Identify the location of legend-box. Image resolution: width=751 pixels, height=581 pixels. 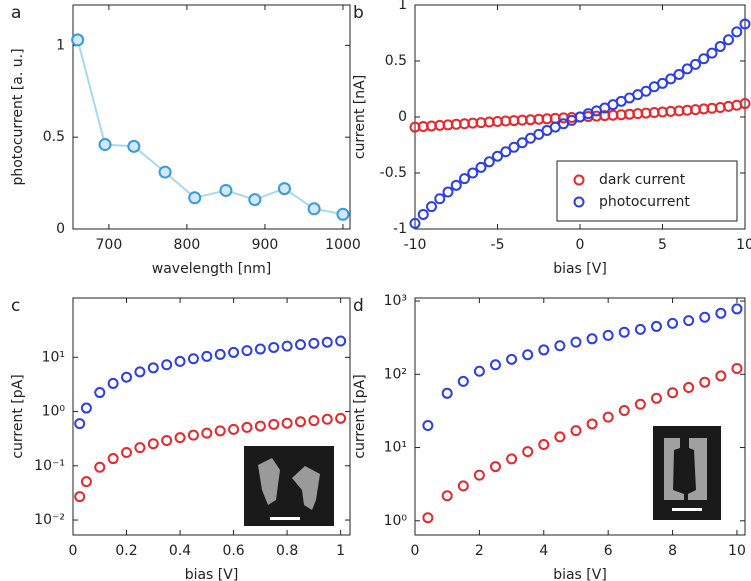
(647, 191).